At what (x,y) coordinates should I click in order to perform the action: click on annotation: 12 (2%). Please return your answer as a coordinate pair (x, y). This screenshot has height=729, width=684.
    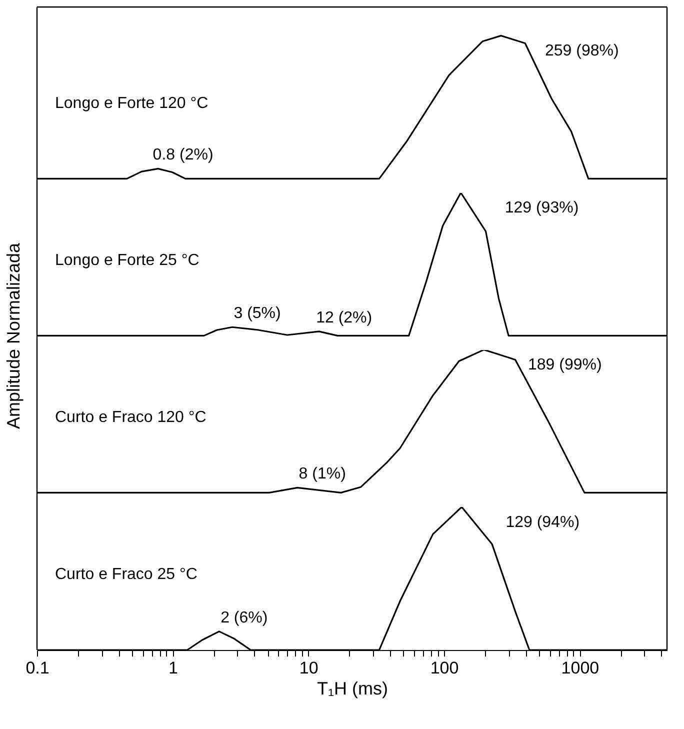
    Looking at the image, I should click on (344, 317).